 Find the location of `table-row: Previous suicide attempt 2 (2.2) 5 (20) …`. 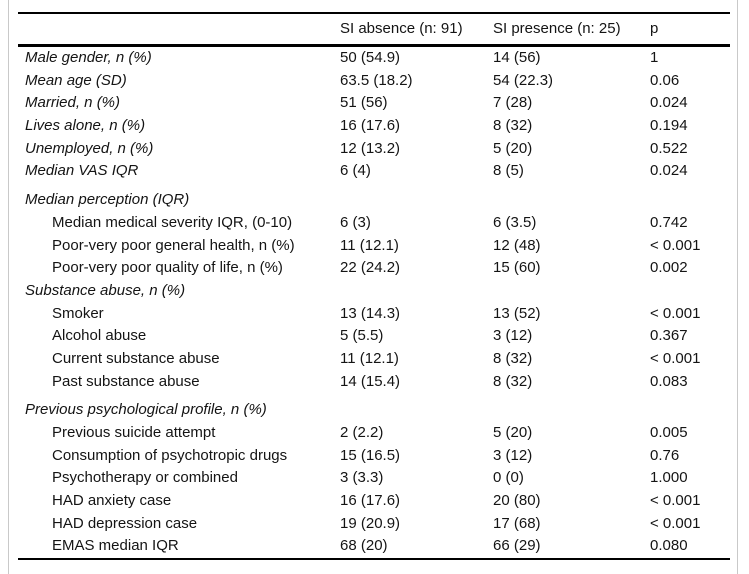

table-row: Previous suicide attempt 2 (2.2) 5 (20) … is located at coordinates (374, 433).